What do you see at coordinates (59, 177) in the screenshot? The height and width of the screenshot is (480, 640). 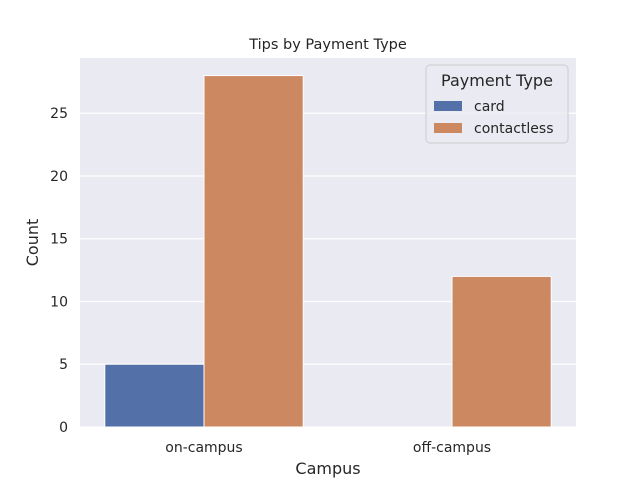 I see `y-tick-label: 20` at bounding box center [59, 177].